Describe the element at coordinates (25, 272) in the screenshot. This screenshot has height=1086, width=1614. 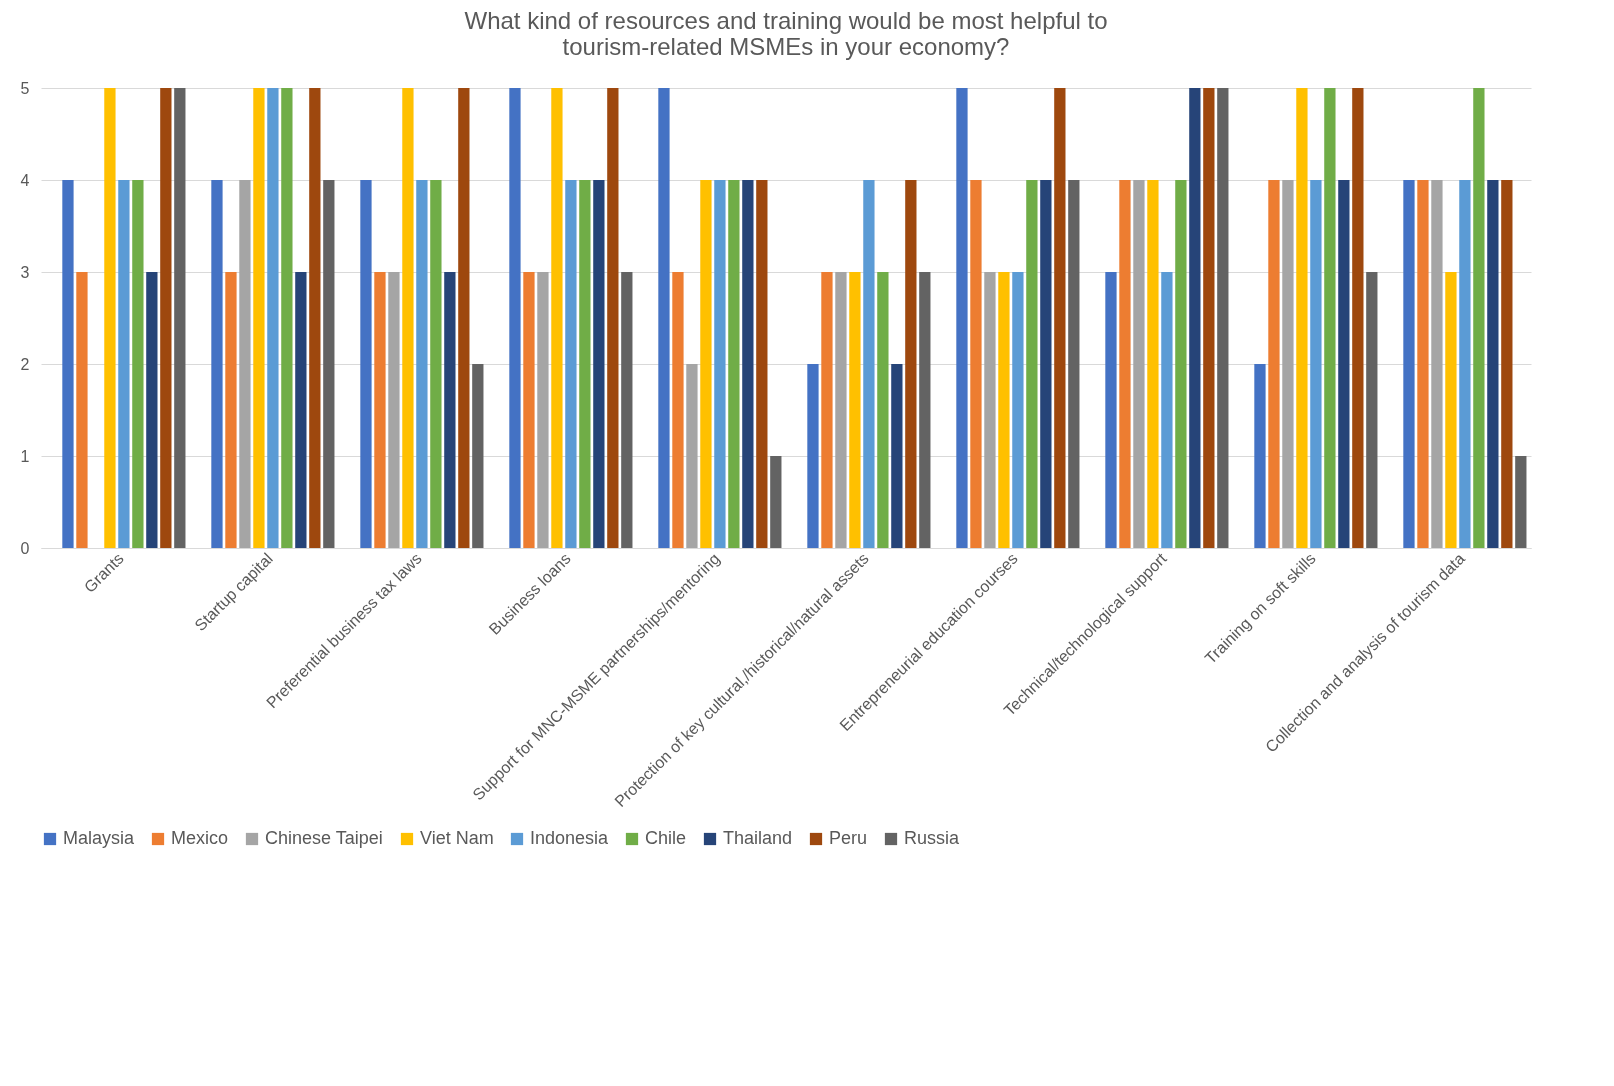
I see `y-tick-label: 3` at that location.